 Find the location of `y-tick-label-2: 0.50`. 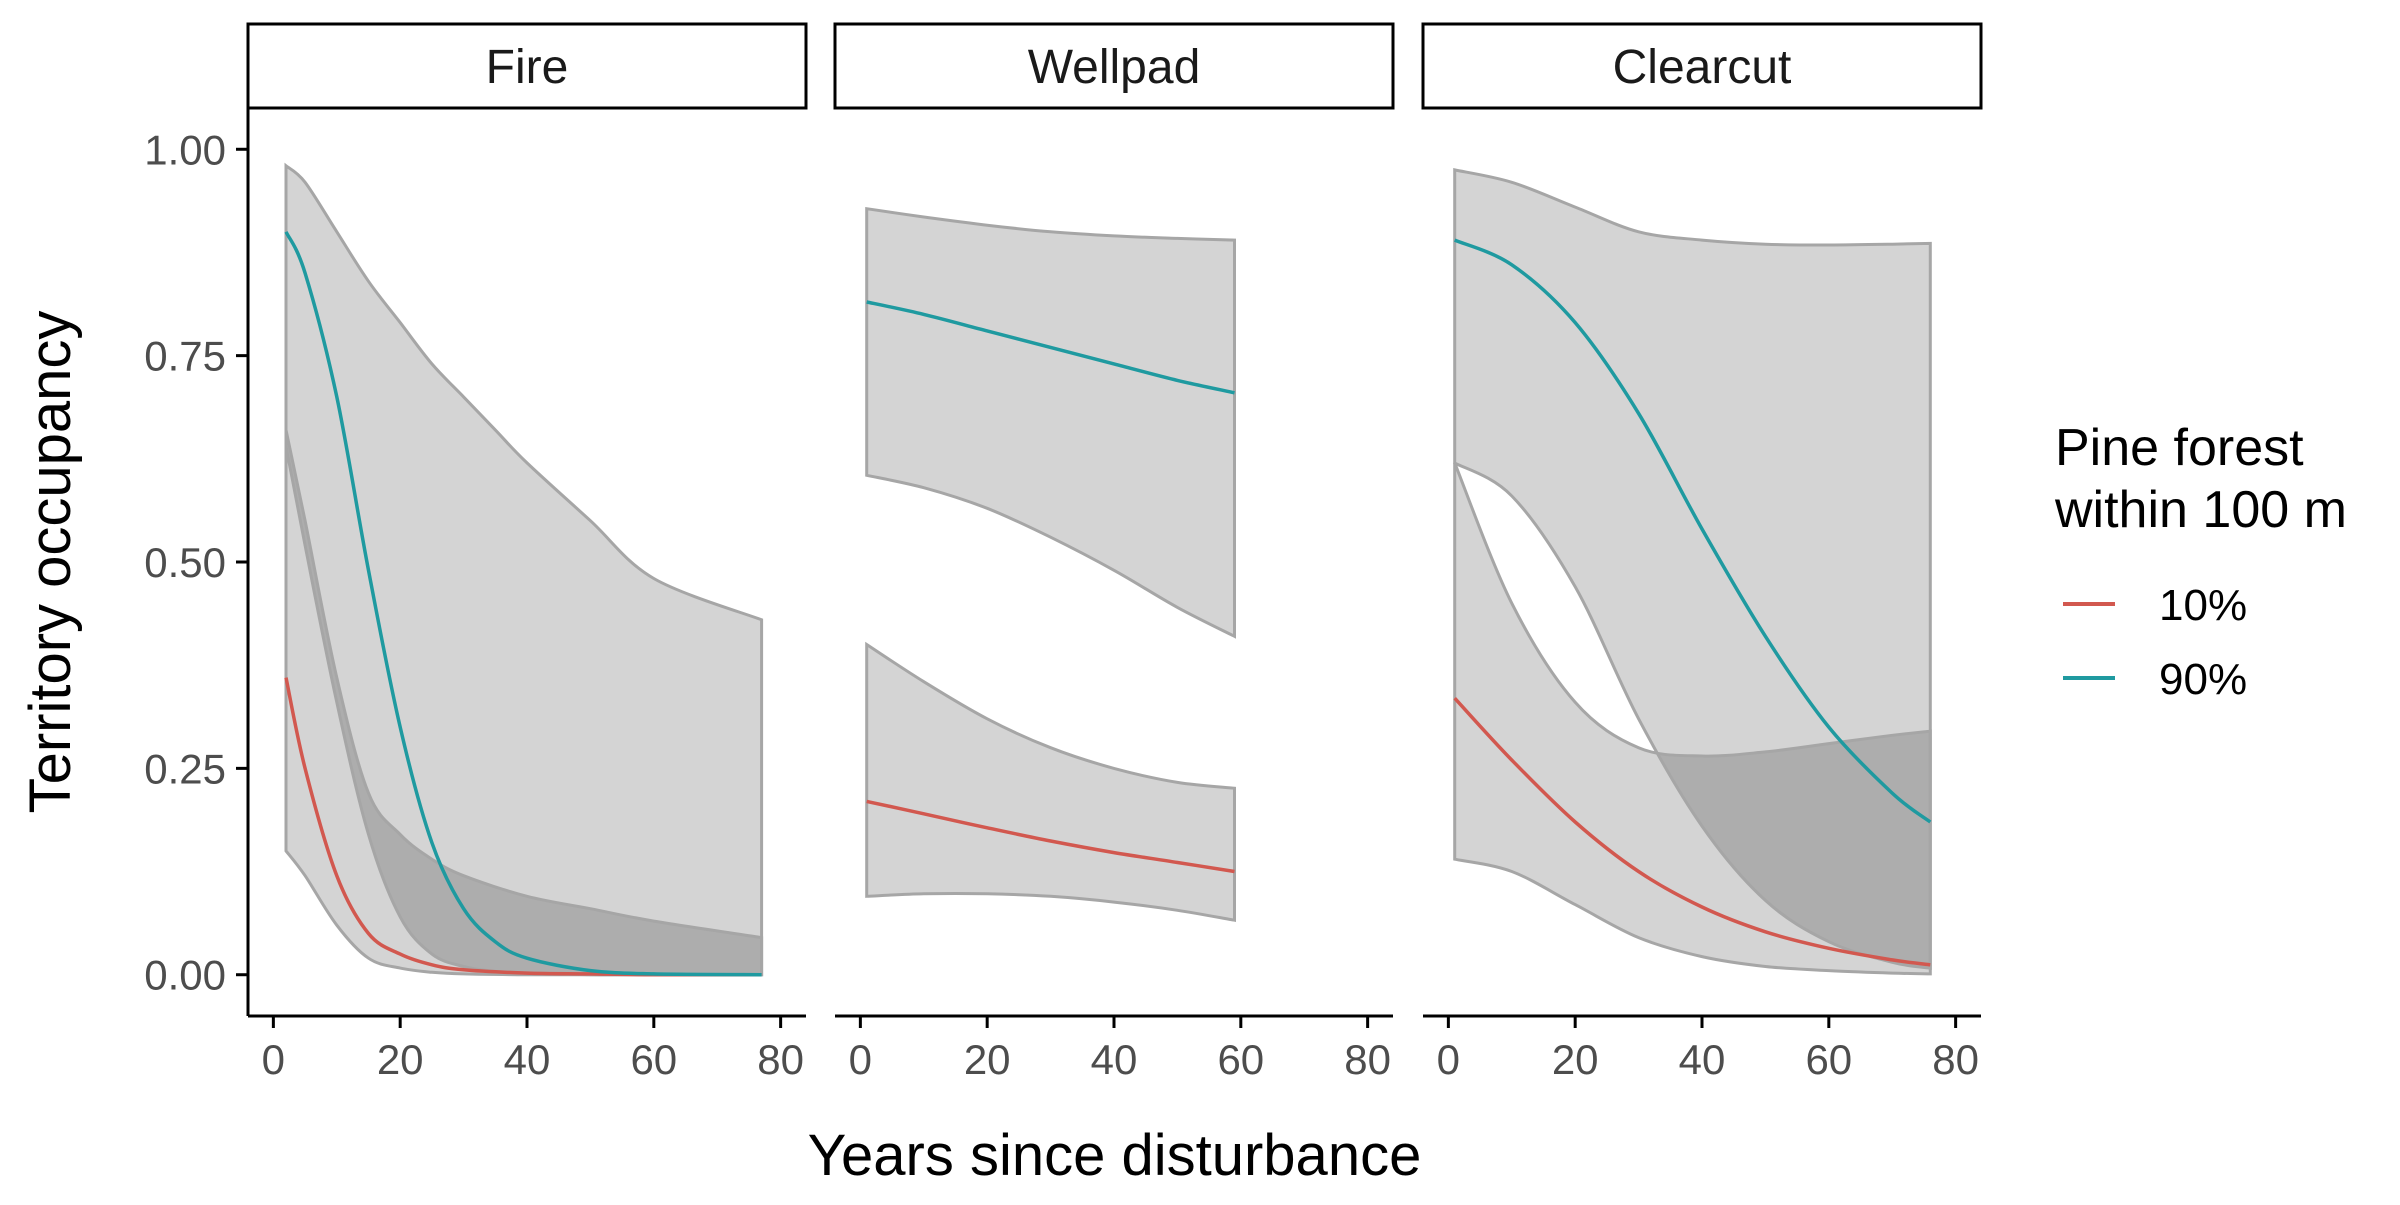

y-tick-label-2: 0.50 is located at coordinates (185, 562).